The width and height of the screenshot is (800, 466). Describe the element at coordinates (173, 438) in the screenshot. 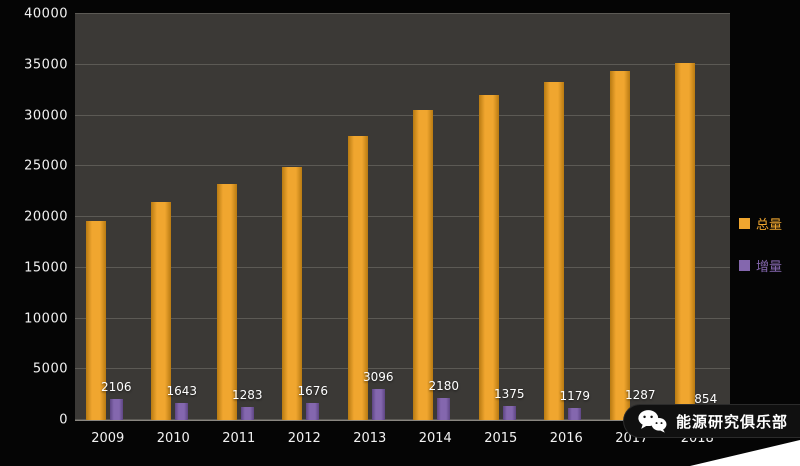

I see `x-tick-label: 2010` at that location.